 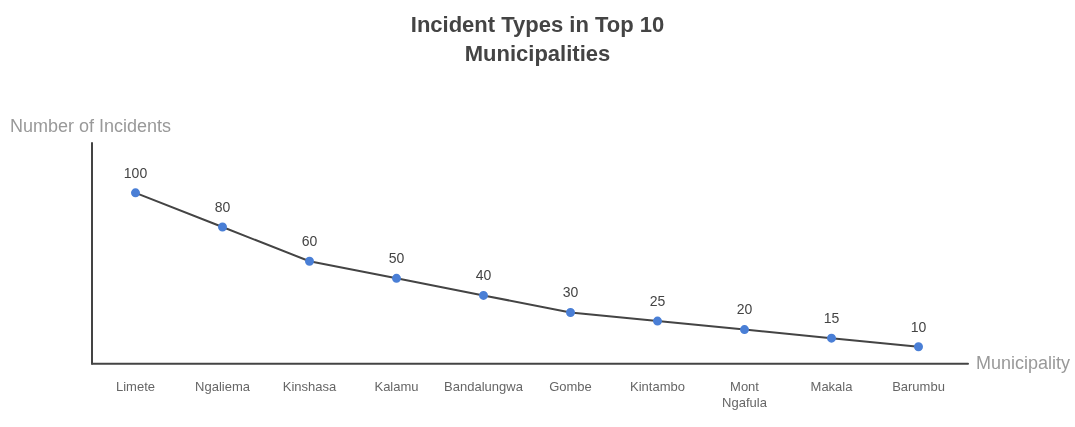 What do you see at coordinates (135, 172) in the screenshot?
I see `data-label: 100` at bounding box center [135, 172].